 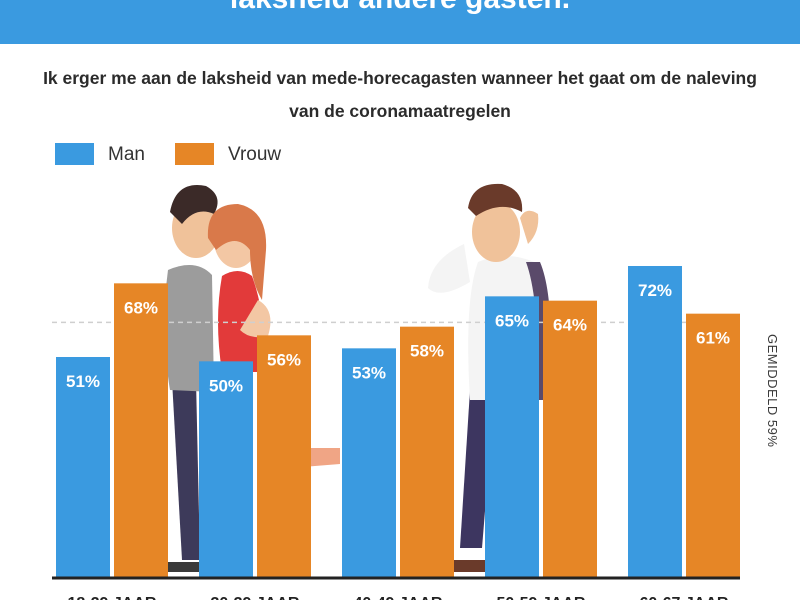 I want to click on data-label-man-1: 50%, so click(x=226, y=385).